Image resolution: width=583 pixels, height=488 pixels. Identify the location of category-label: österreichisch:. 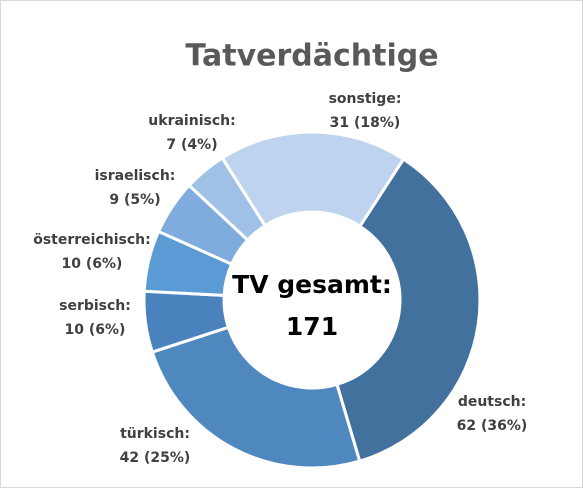
(92, 240).